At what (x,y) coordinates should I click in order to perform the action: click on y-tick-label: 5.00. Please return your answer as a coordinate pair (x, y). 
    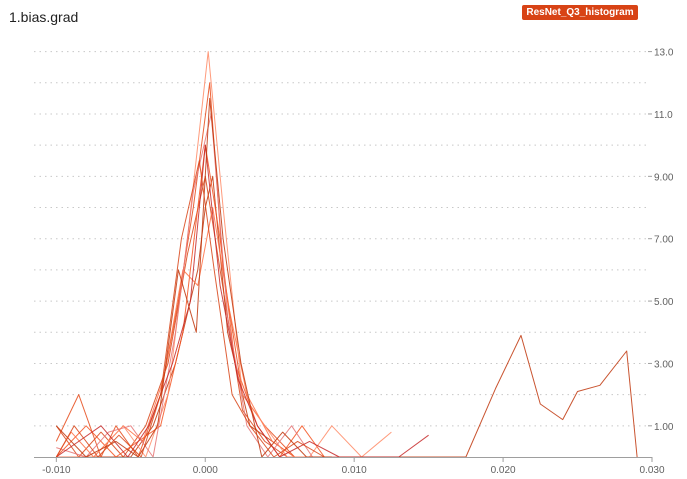
    Looking at the image, I should click on (664, 302).